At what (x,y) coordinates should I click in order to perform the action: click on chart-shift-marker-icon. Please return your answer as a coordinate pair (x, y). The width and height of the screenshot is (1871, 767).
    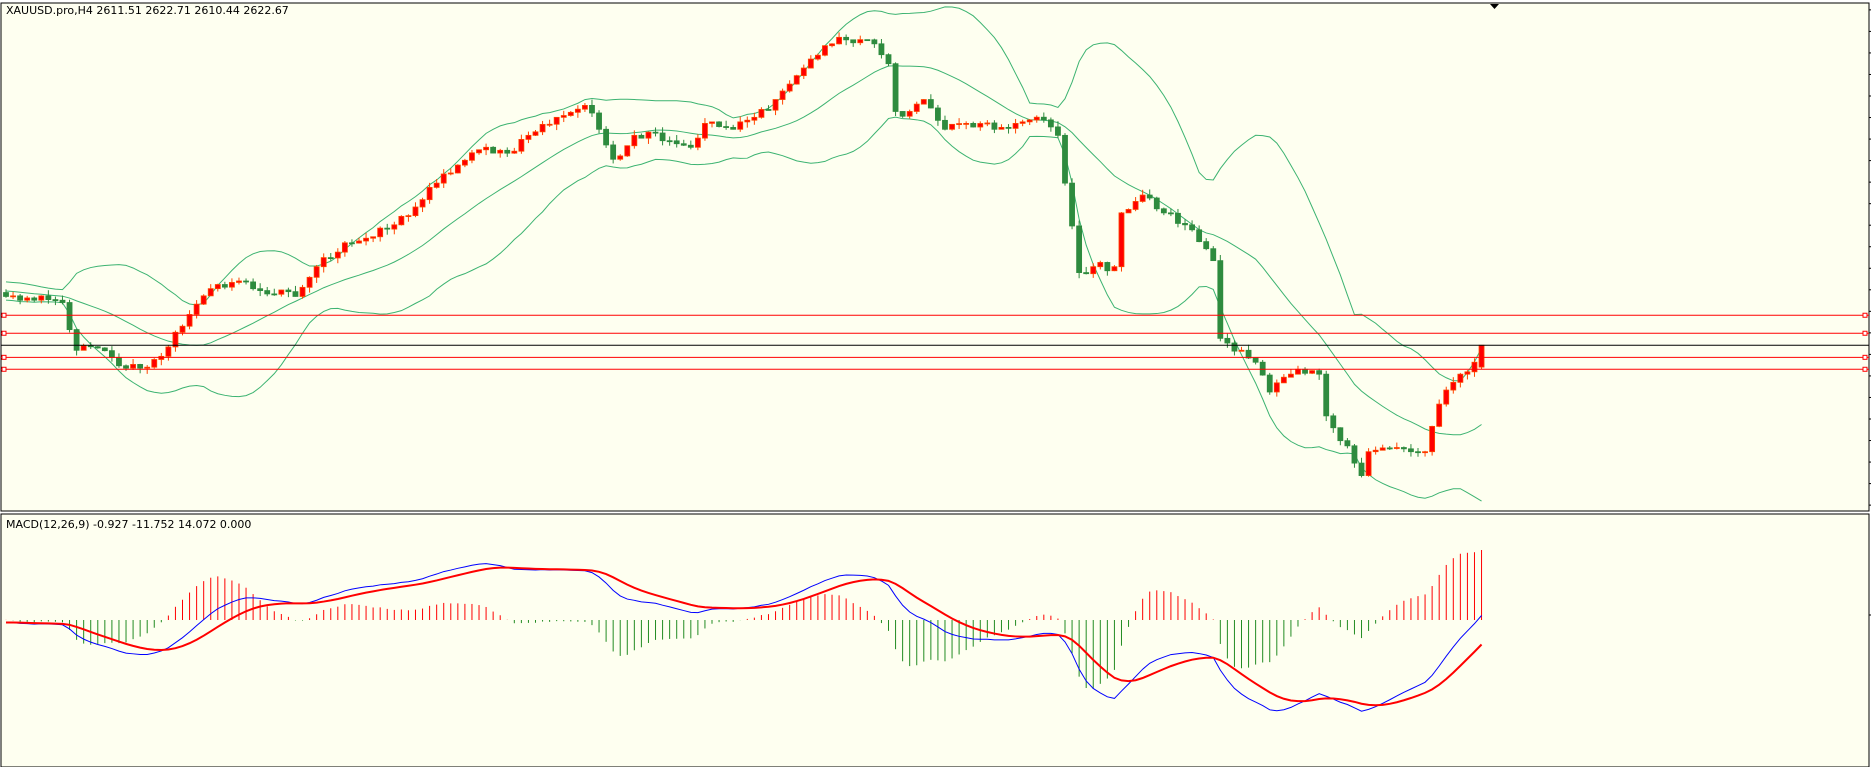
    Looking at the image, I should click on (1494, 6).